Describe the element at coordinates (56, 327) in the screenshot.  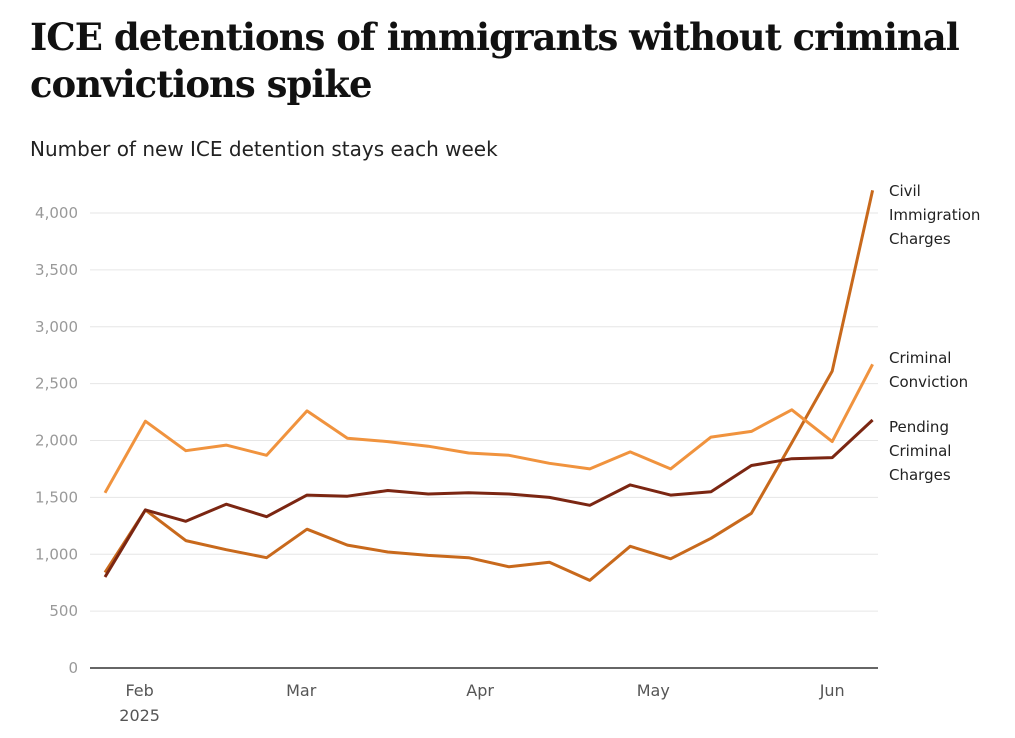
I see `y-tick-label: 3,000` at that location.